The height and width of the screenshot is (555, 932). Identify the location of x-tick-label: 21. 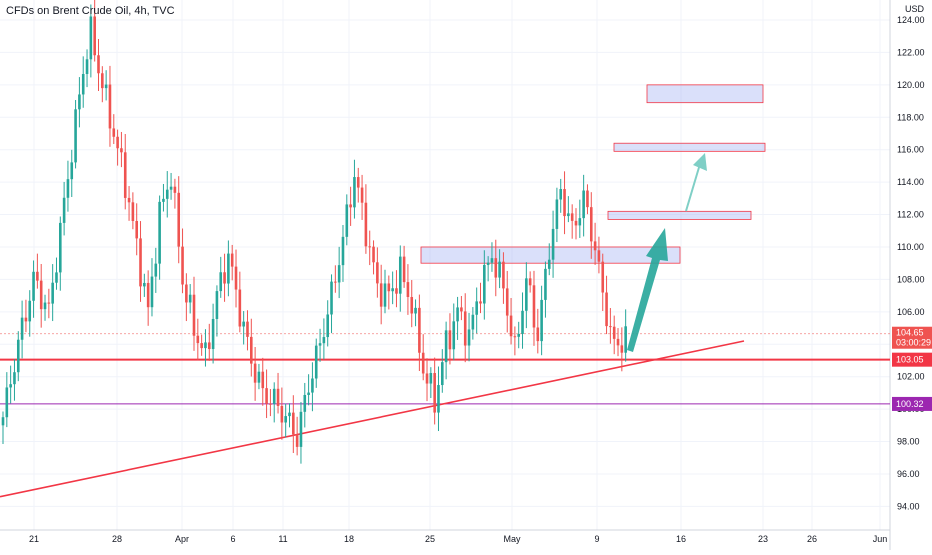
(34, 539).